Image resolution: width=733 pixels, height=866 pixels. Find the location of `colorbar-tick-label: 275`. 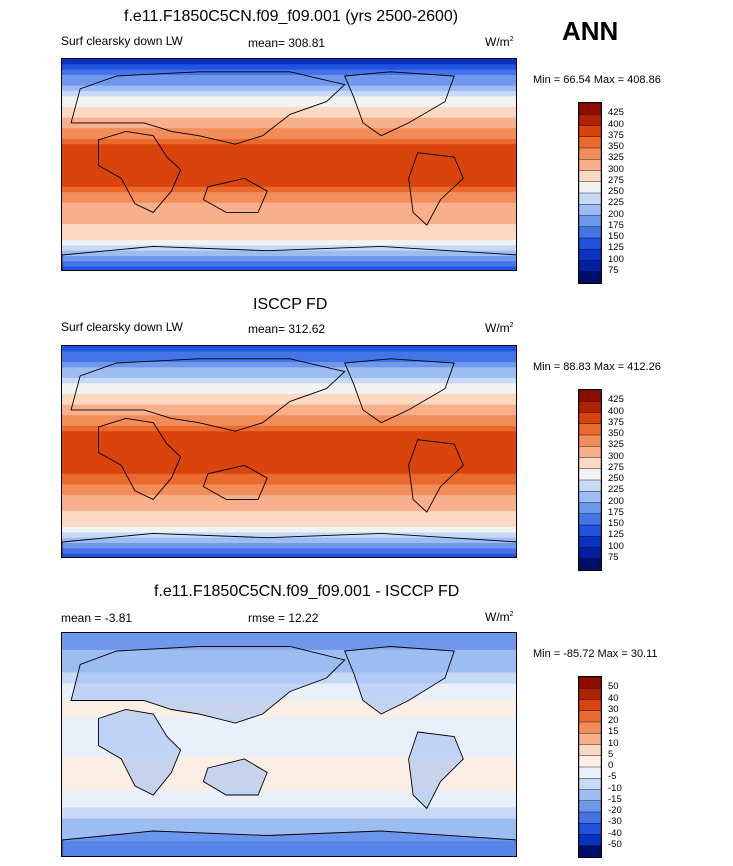

colorbar-tick-label: 275 is located at coordinates (616, 180).